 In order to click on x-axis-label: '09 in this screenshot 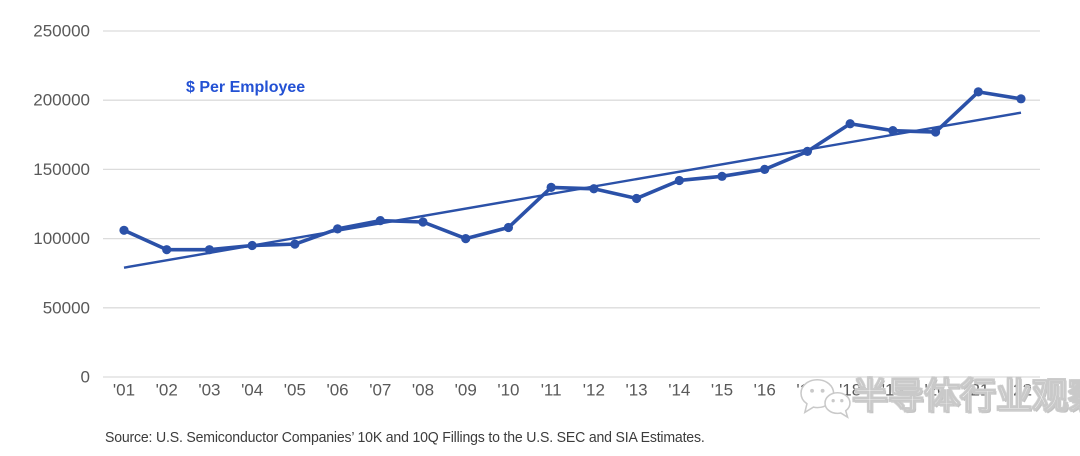, I will do `click(466, 389)`.